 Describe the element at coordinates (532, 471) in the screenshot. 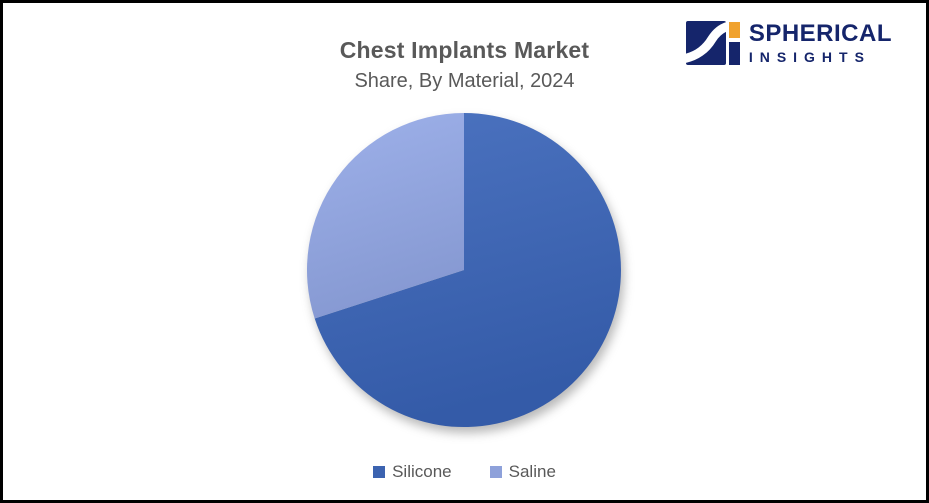

I see `legend-label-saline: Saline` at that location.